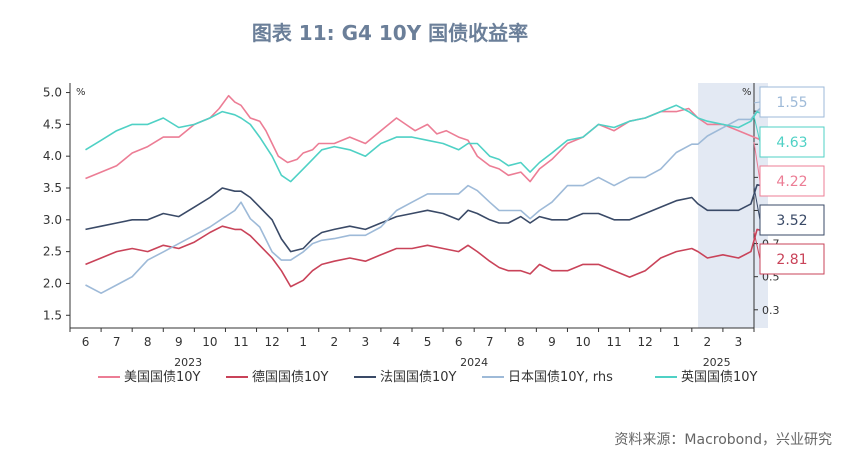 Image resolution: width=864 pixels, height=460 pixels. Describe the element at coordinates (747, 92) in the screenshot. I see `right-axis-unit: %` at that location.